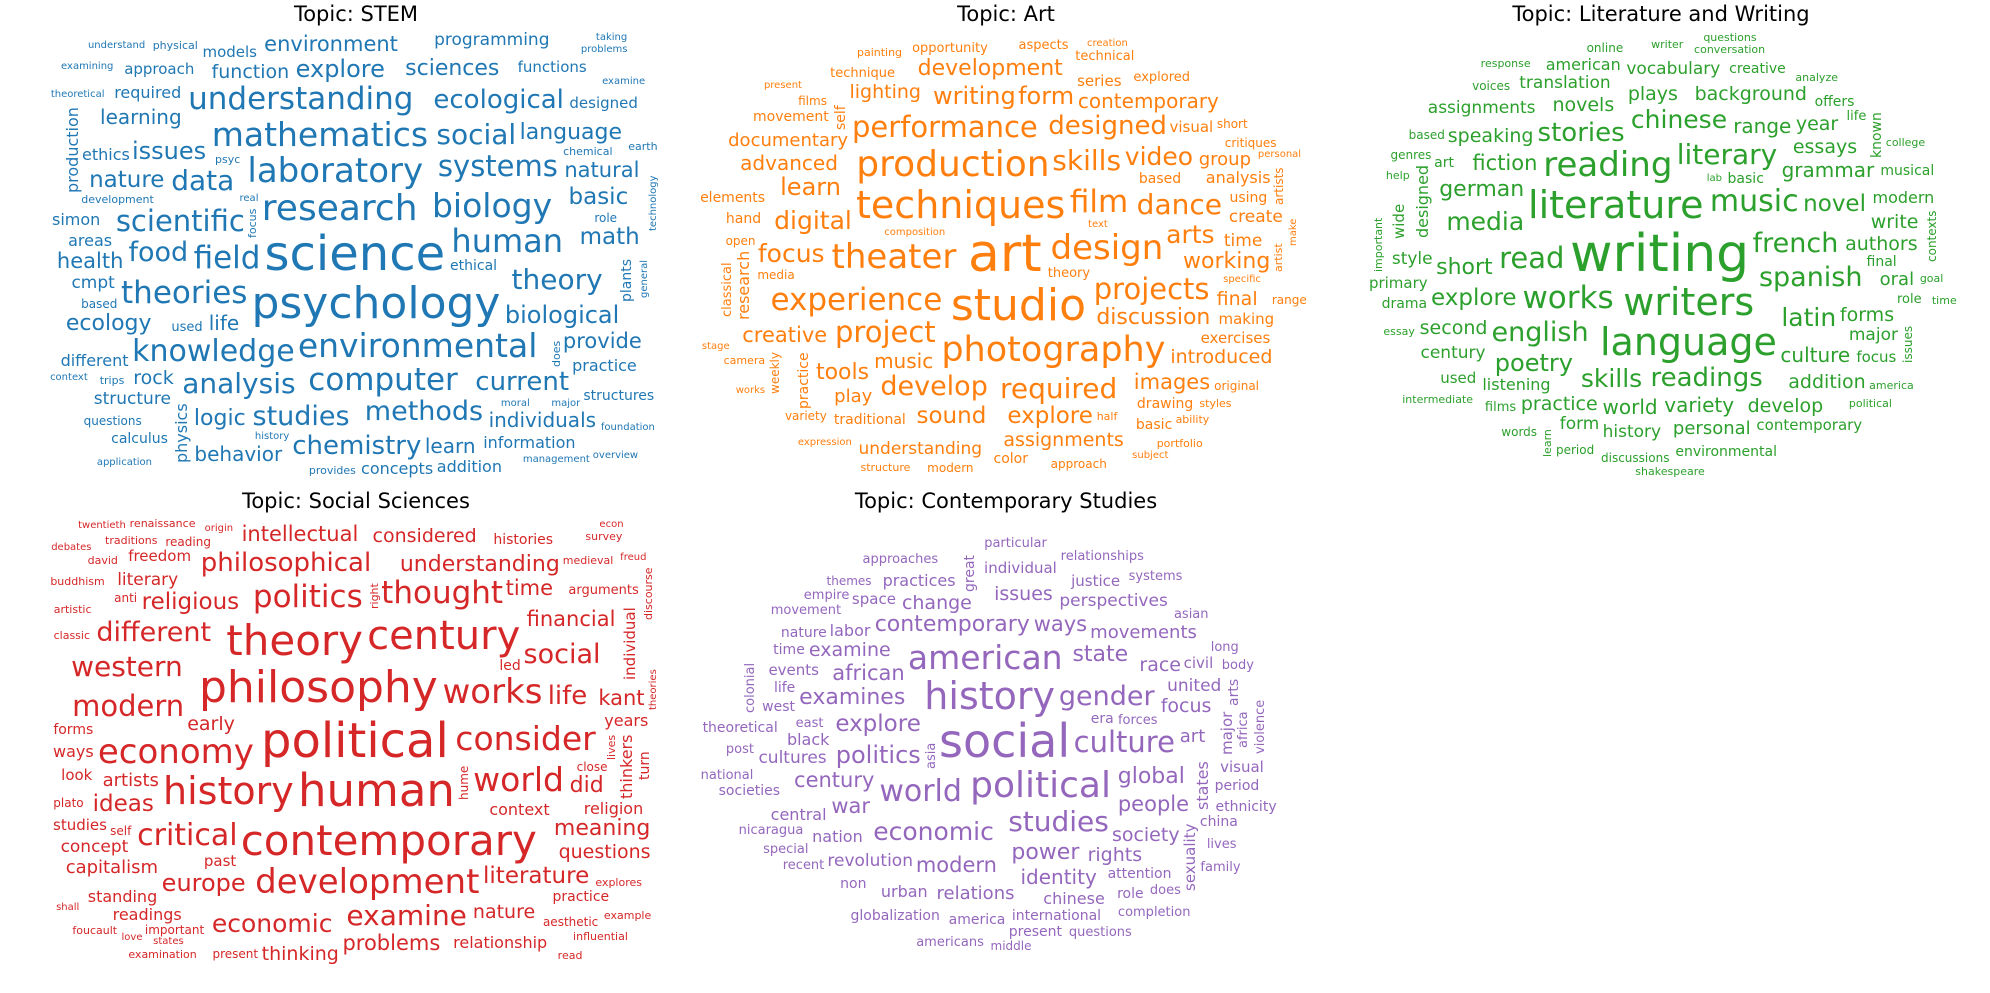 Image resolution: width=1990 pixels, height=993 pixels. Describe the element at coordinates (1011, 945) in the screenshot. I see `cloud-word: middle` at that location.